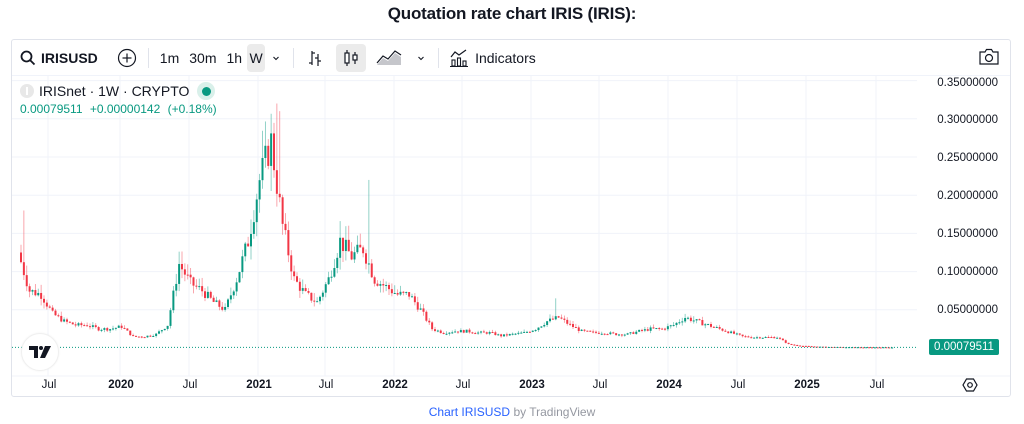 Image resolution: width=1024 pixels, height=424 pixels. What do you see at coordinates (967, 234) in the screenshot?
I see `price-axis-label: 0.15000000` at bounding box center [967, 234].